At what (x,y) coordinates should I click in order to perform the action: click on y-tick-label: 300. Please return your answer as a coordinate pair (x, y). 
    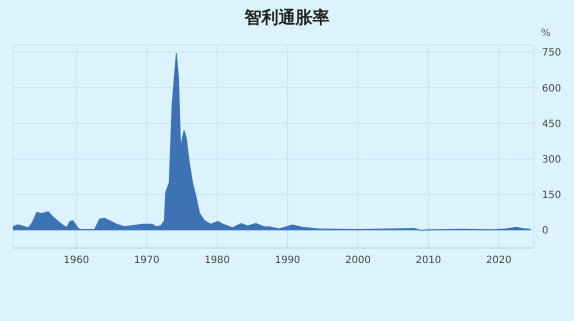
    Looking at the image, I should click on (552, 160).